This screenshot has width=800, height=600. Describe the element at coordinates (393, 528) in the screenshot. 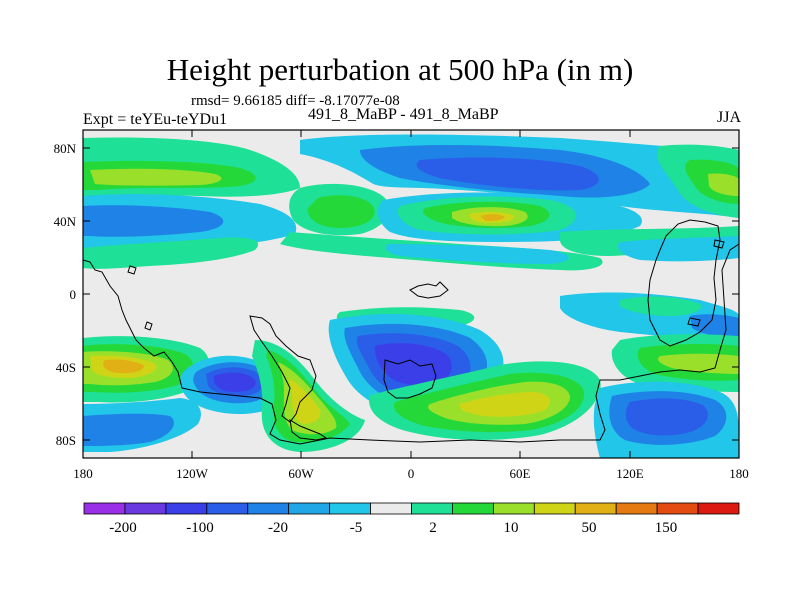

I see `colorbar-labels: -200 -100 -20 -5 2 10 50 150` at that location.